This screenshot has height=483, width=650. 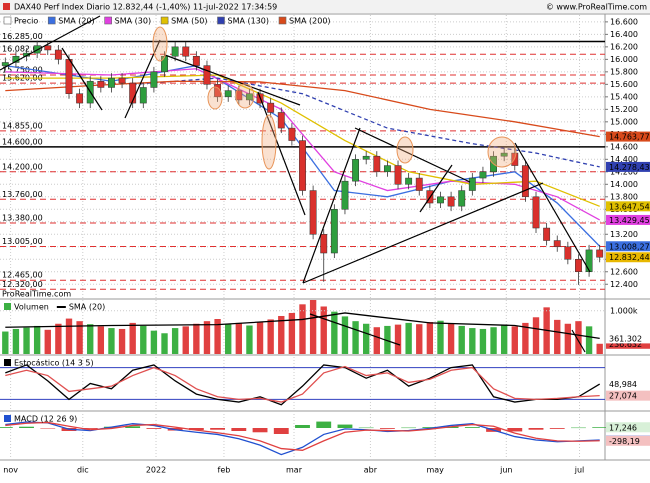 I want to click on level-label: 13.005,00, so click(x=22, y=241).